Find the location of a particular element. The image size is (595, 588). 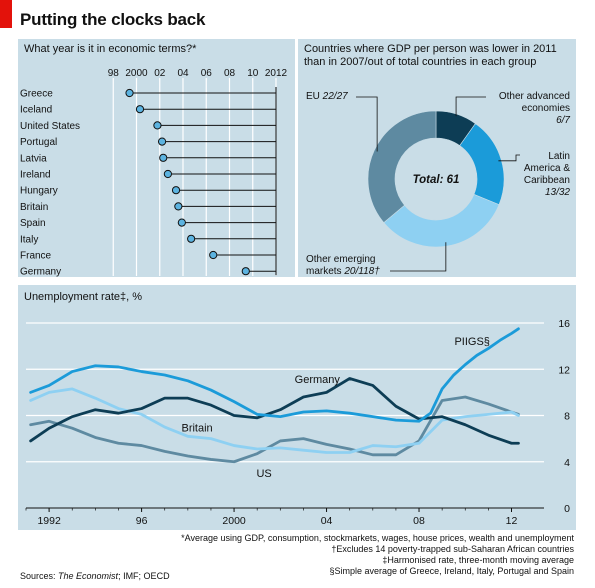

dot-x-tick-label: 04 is located at coordinates (183, 73).